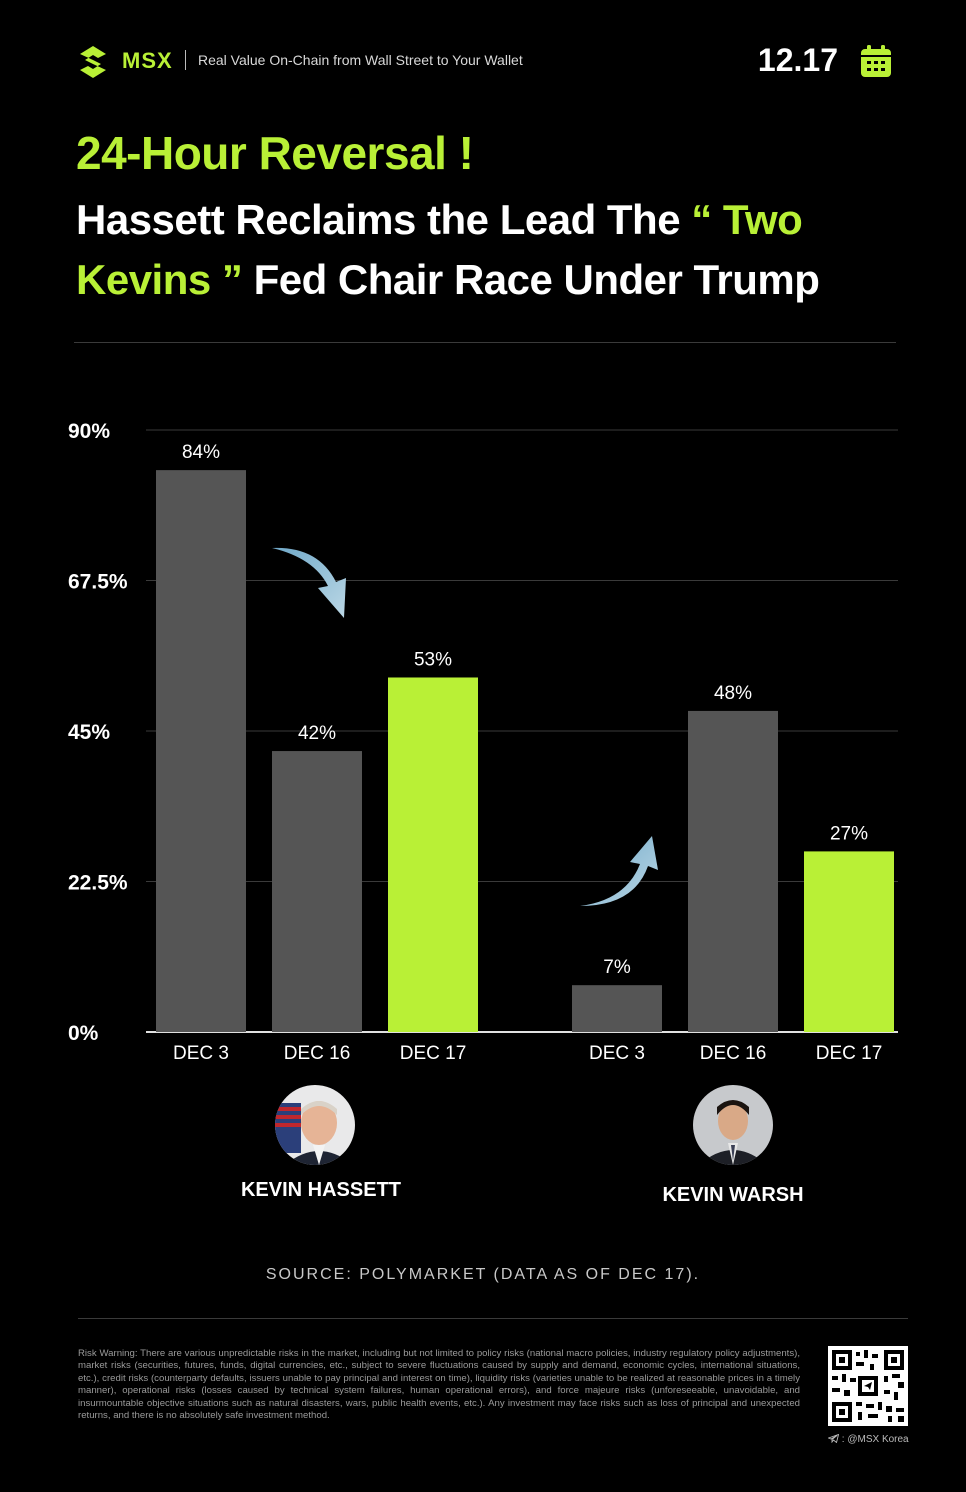 Image resolution: width=966 pixels, height=1492 pixels. I want to click on warsh-avatar-icon, so click(733, 1125).